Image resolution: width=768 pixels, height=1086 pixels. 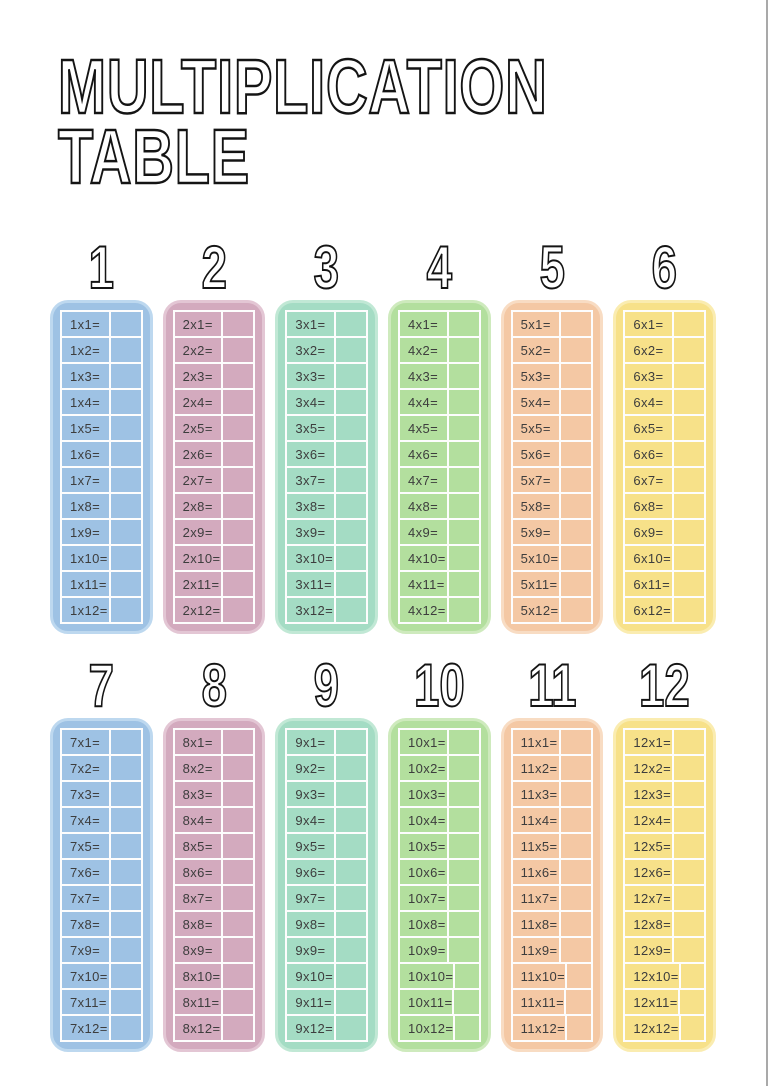 What do you see at coordinates (326, 846) in the screenshot?
I see `table-row: 9x5=` at bounding box center [326, 846].